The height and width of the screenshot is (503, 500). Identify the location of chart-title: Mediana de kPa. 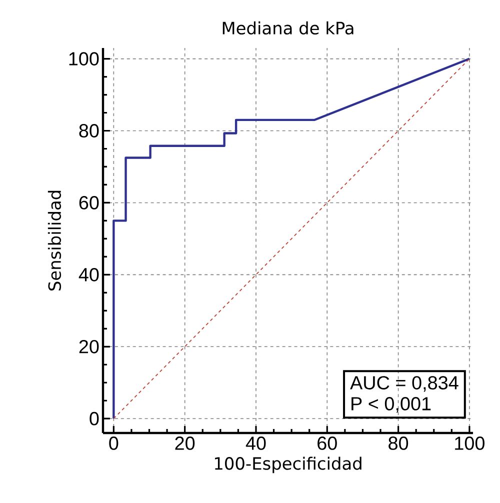
(288, 28).